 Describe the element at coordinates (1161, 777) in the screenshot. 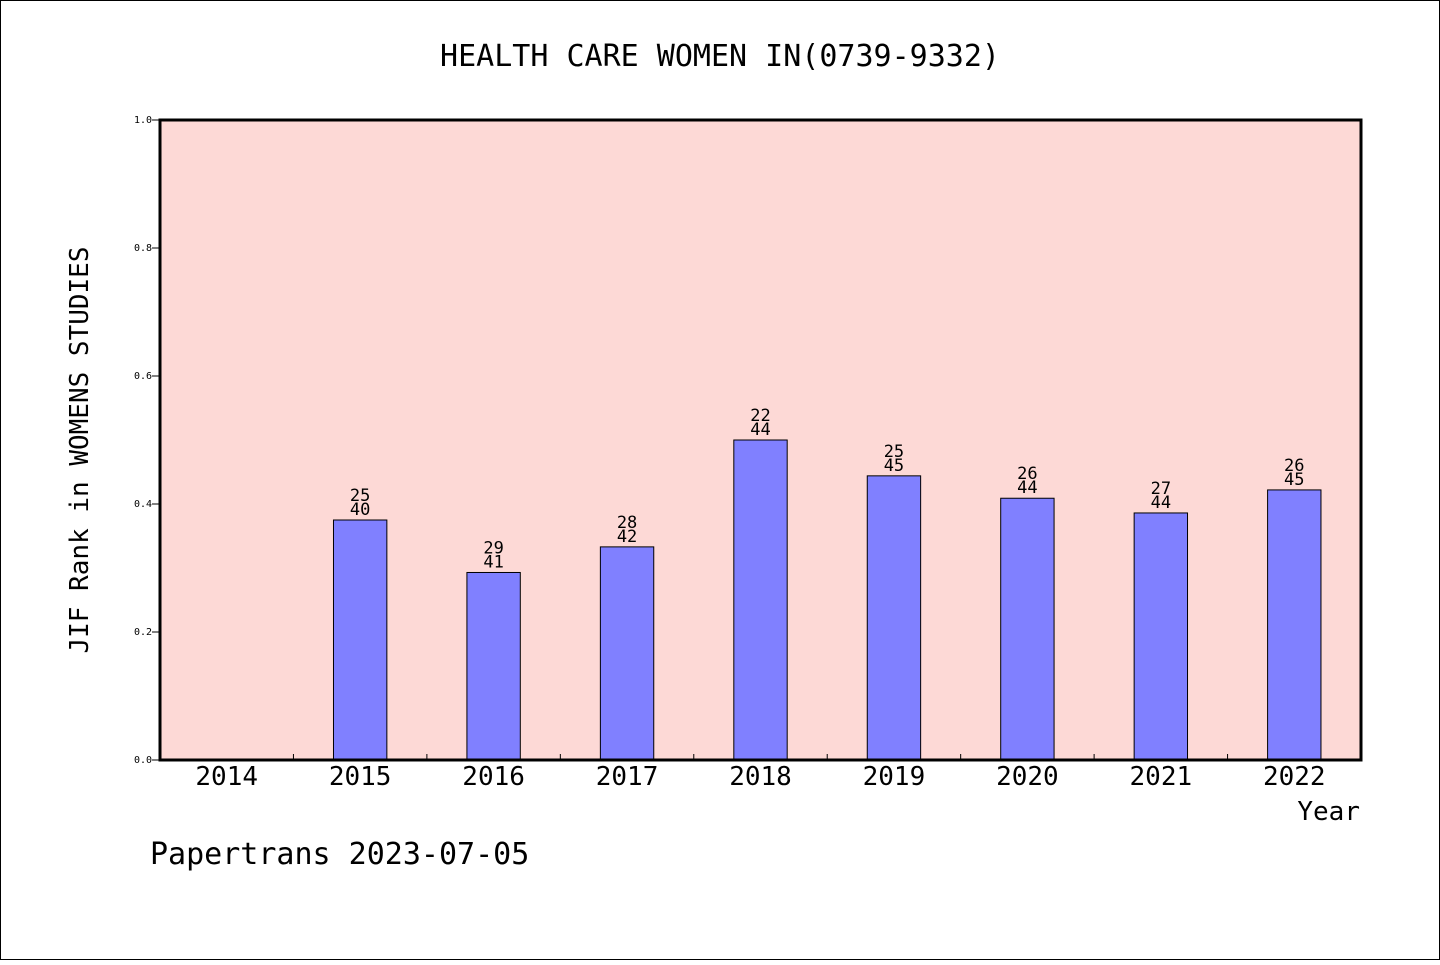

I see `x-tick-label-2021: 2021` at that location.